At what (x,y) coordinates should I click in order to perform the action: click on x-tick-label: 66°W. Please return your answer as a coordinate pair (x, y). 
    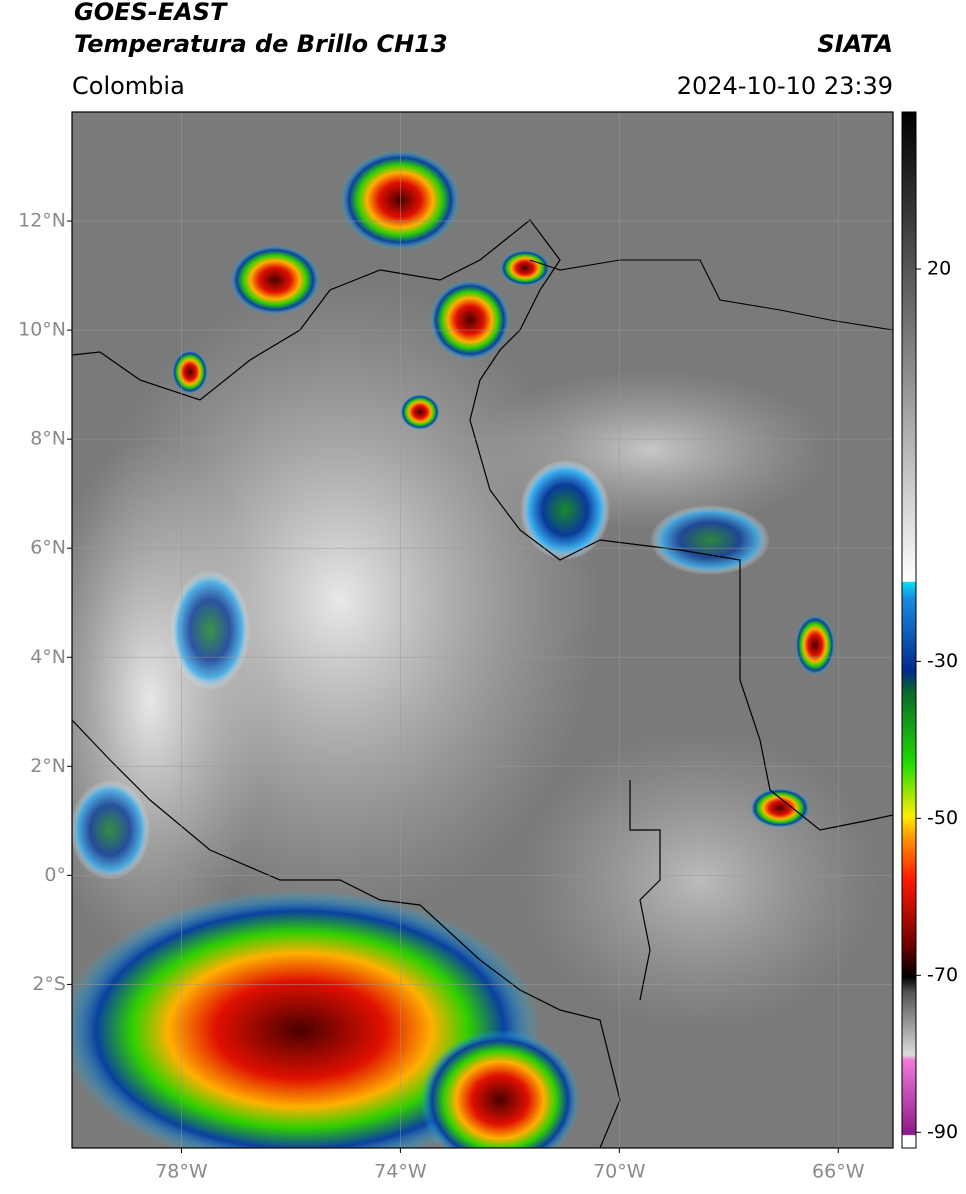
    Looking at the image, I should click on (838, 1172).